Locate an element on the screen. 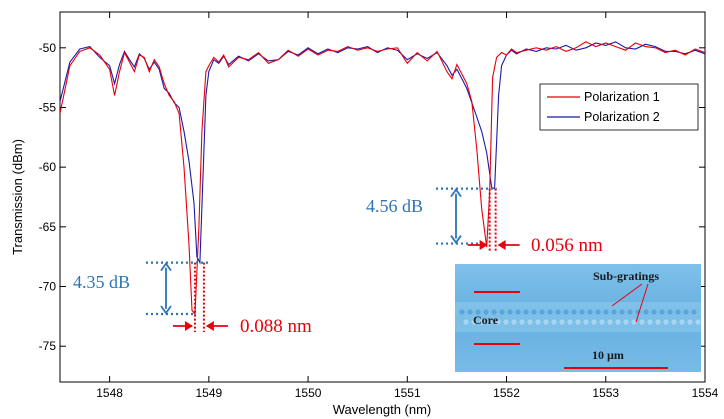  legend-label-polarization-1: Polarization 1 is located at coordinates (622, 97).